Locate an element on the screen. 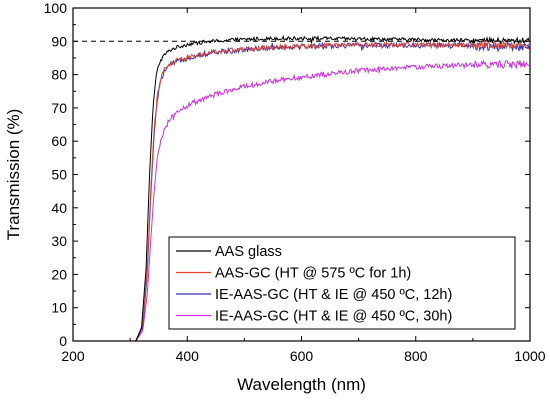  legend-label: AAS-GC (HT @ 575 ºC for 1h) is located at coordinates (313, 274).